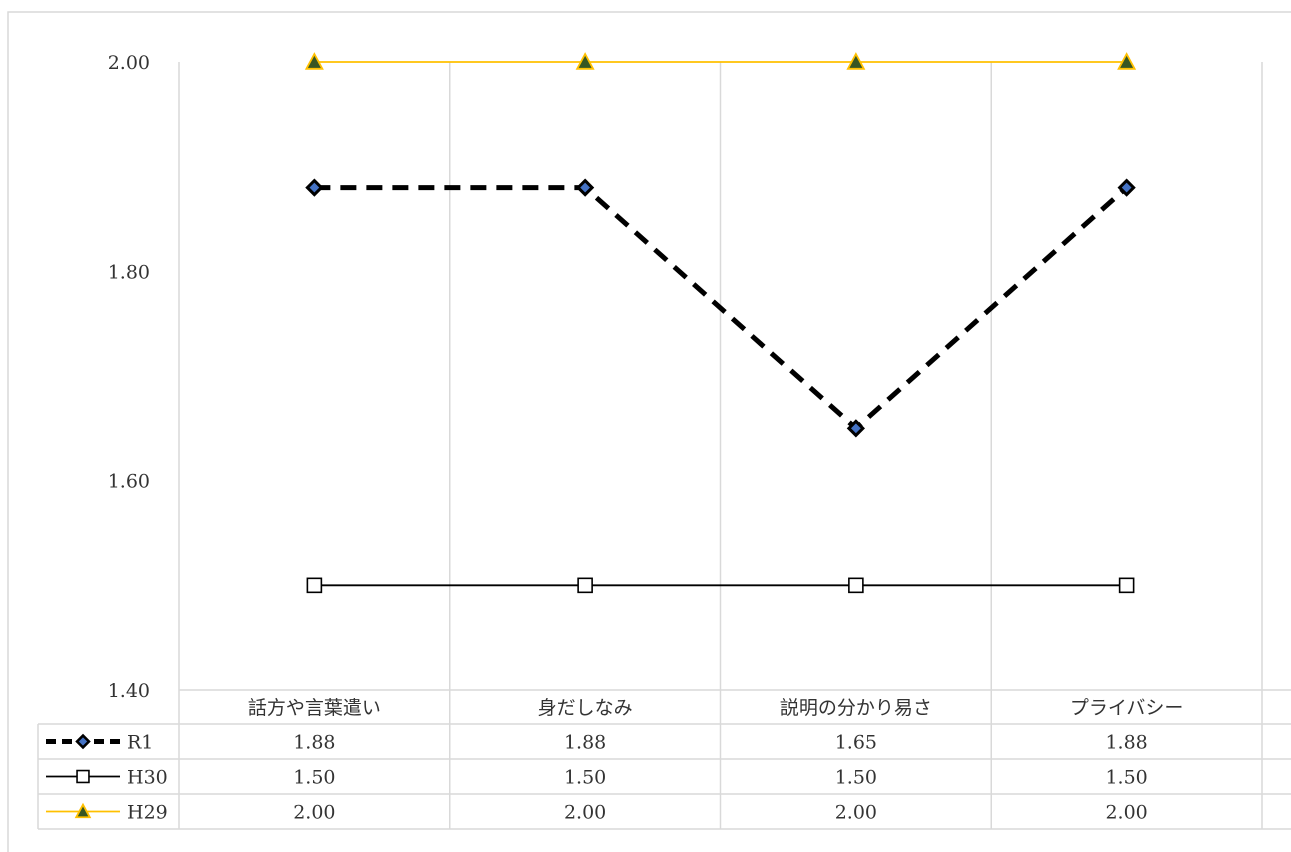  What do you see at coordinates (856, 708) in the screenshot?
I see `category-label: 説明の分かり易さ` at bounding box center [856, 708].